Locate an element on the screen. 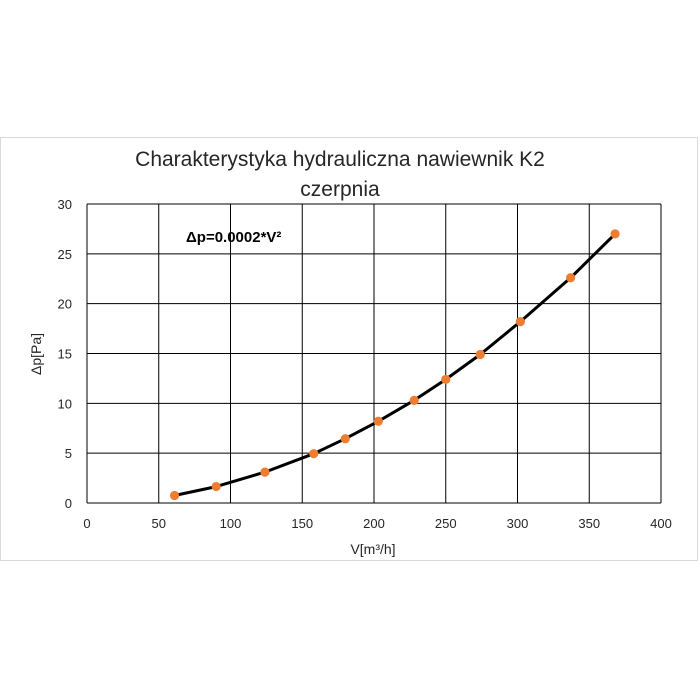 The height and width of the screenshot is (700, 700). x-tick-label: 300 is located at coordinates (518, 523).